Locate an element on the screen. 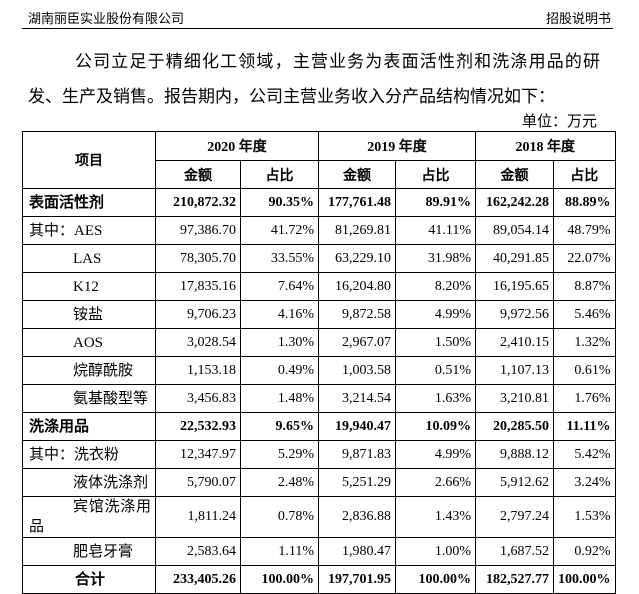  cell: 2.66% is located at coordinates (435, 482).